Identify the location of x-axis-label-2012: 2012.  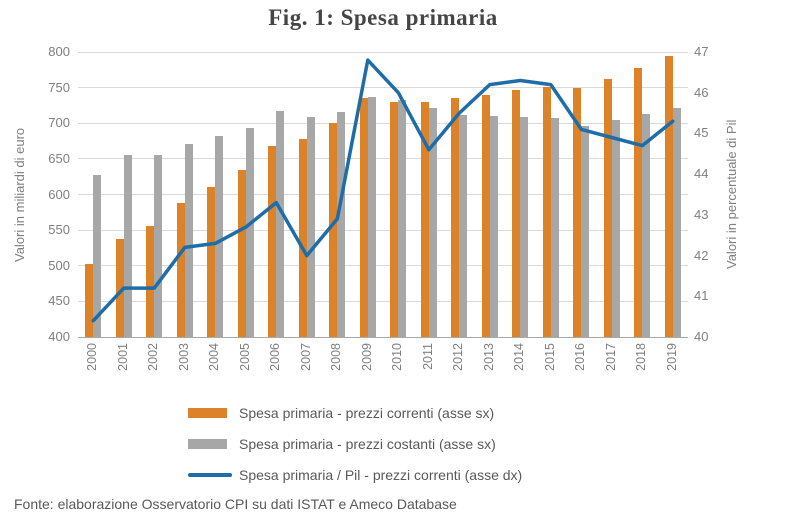
(458, 357).